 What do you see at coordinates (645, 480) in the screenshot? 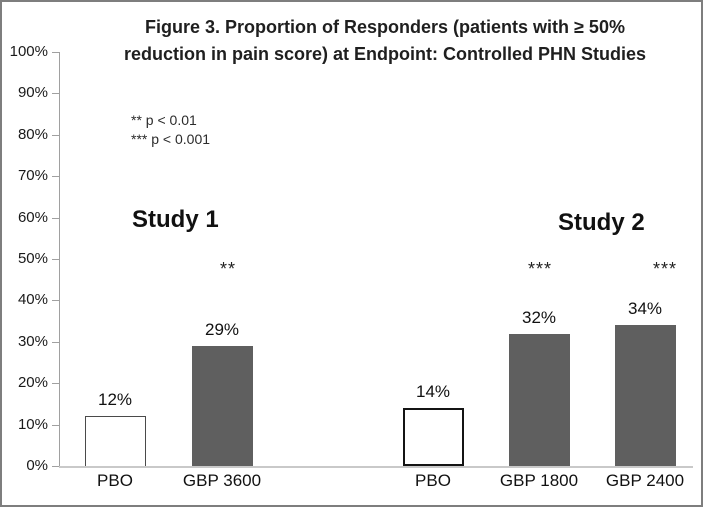
I see `x-axis-category-label-study-2-gbp-2400: GBP 2400` at bounding box center [645, 480].